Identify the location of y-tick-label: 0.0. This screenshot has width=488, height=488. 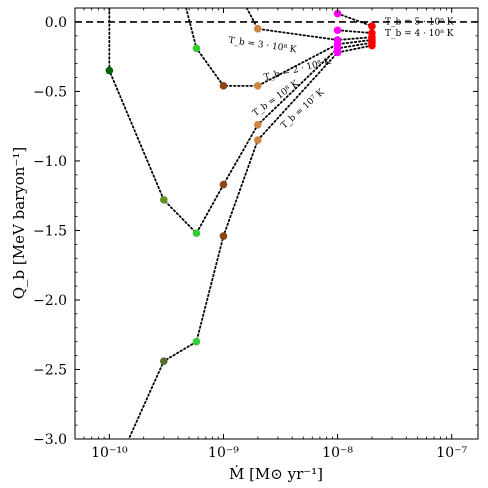
(56, 23).